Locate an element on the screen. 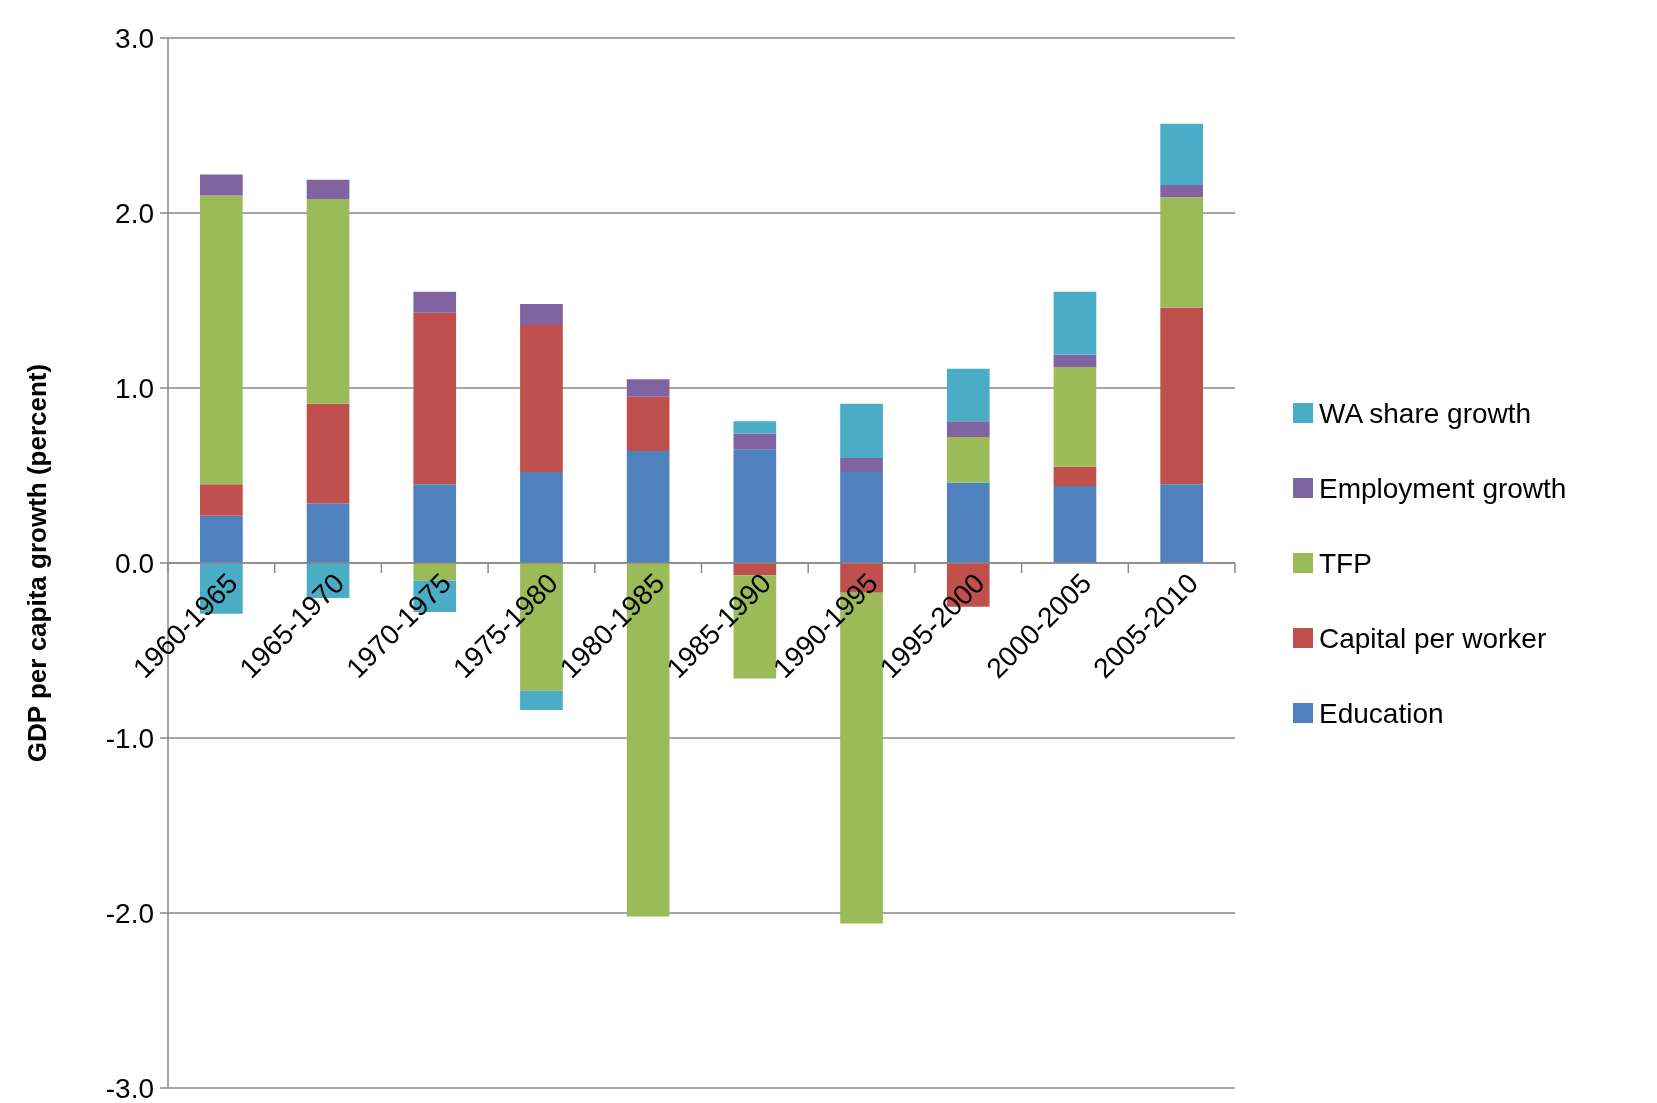 Image resolution: width=1657 pixels, height=1103 pixels. legend-label: Education is located at coordinates (1381, 713).